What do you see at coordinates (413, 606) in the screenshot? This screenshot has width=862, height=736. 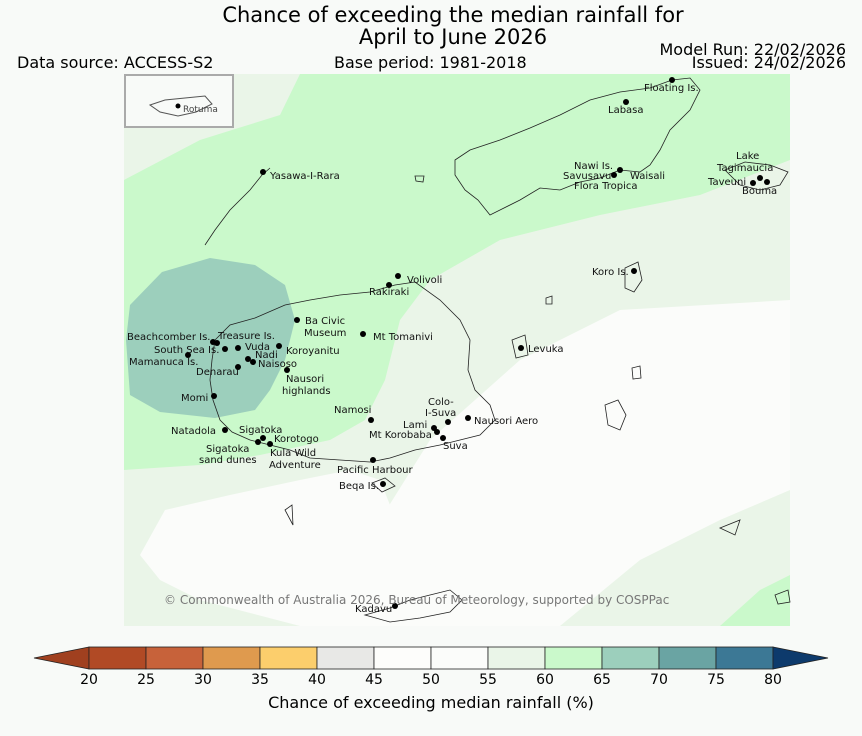 I see `kadavu-coast` at bounding box center [413, 606].